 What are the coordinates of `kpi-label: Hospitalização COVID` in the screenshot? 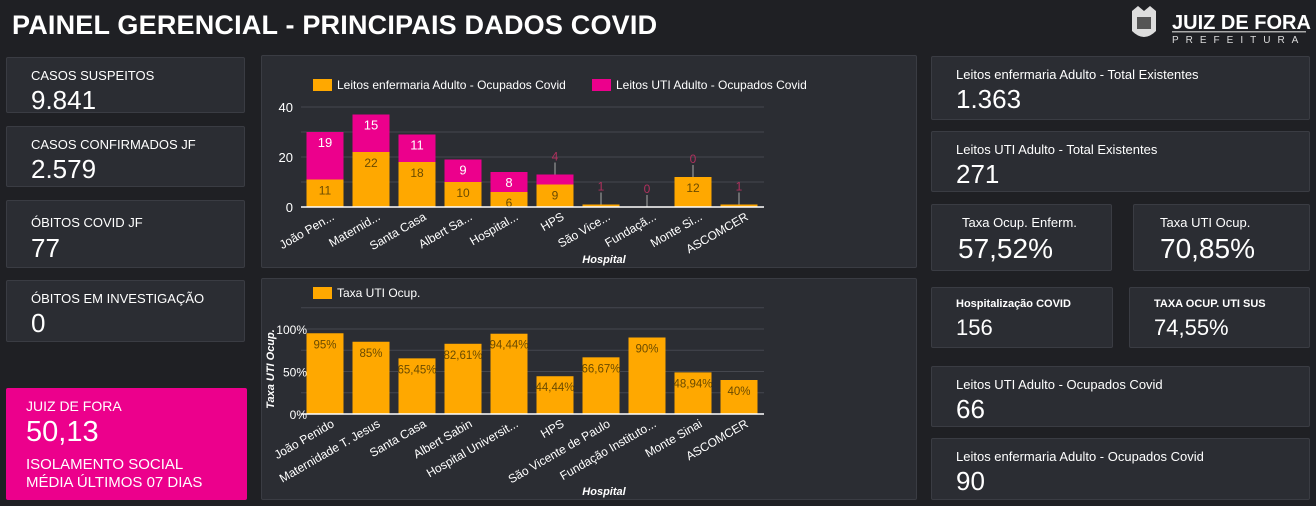 It's located at (1013, 304).